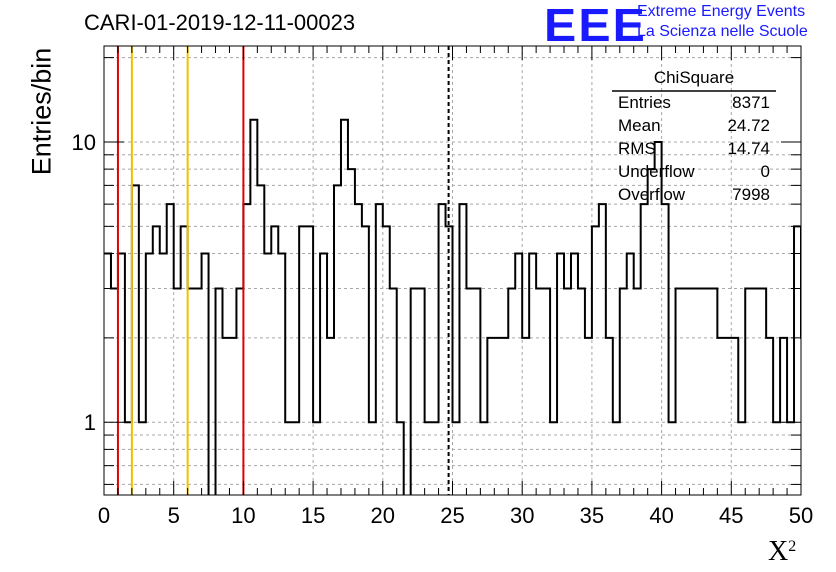  I want to click on x-tick-label: 40, so click(661, 515).